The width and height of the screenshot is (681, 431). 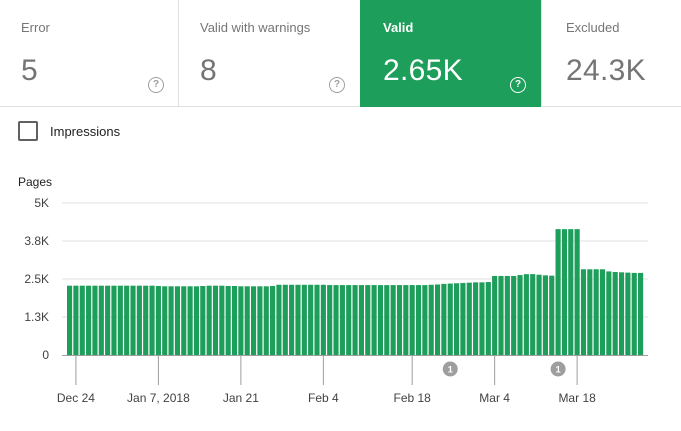 I want to click on warnings-card: Valid with warnings 8 ?, so click(x=269, y=53).